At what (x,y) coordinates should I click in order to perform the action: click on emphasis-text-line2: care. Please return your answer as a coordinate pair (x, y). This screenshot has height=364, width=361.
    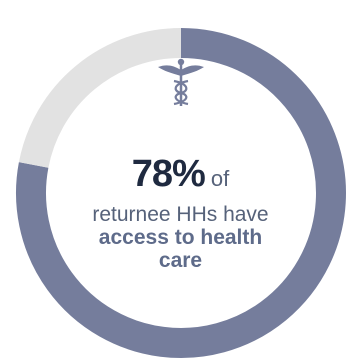
    Looking at the image, I should click on (180, 260).